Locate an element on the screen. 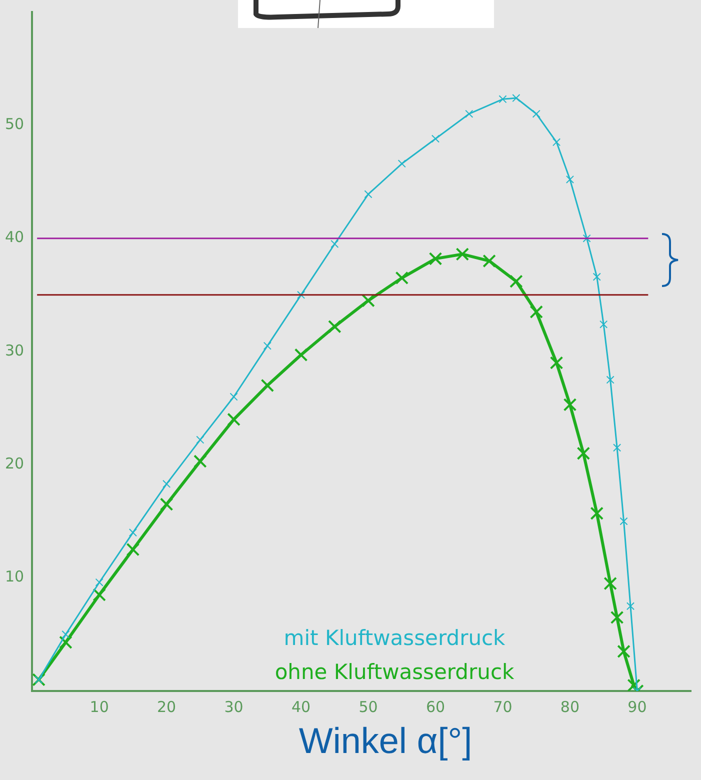  y-tick-label: 50 is located at coordinates (14, 124).